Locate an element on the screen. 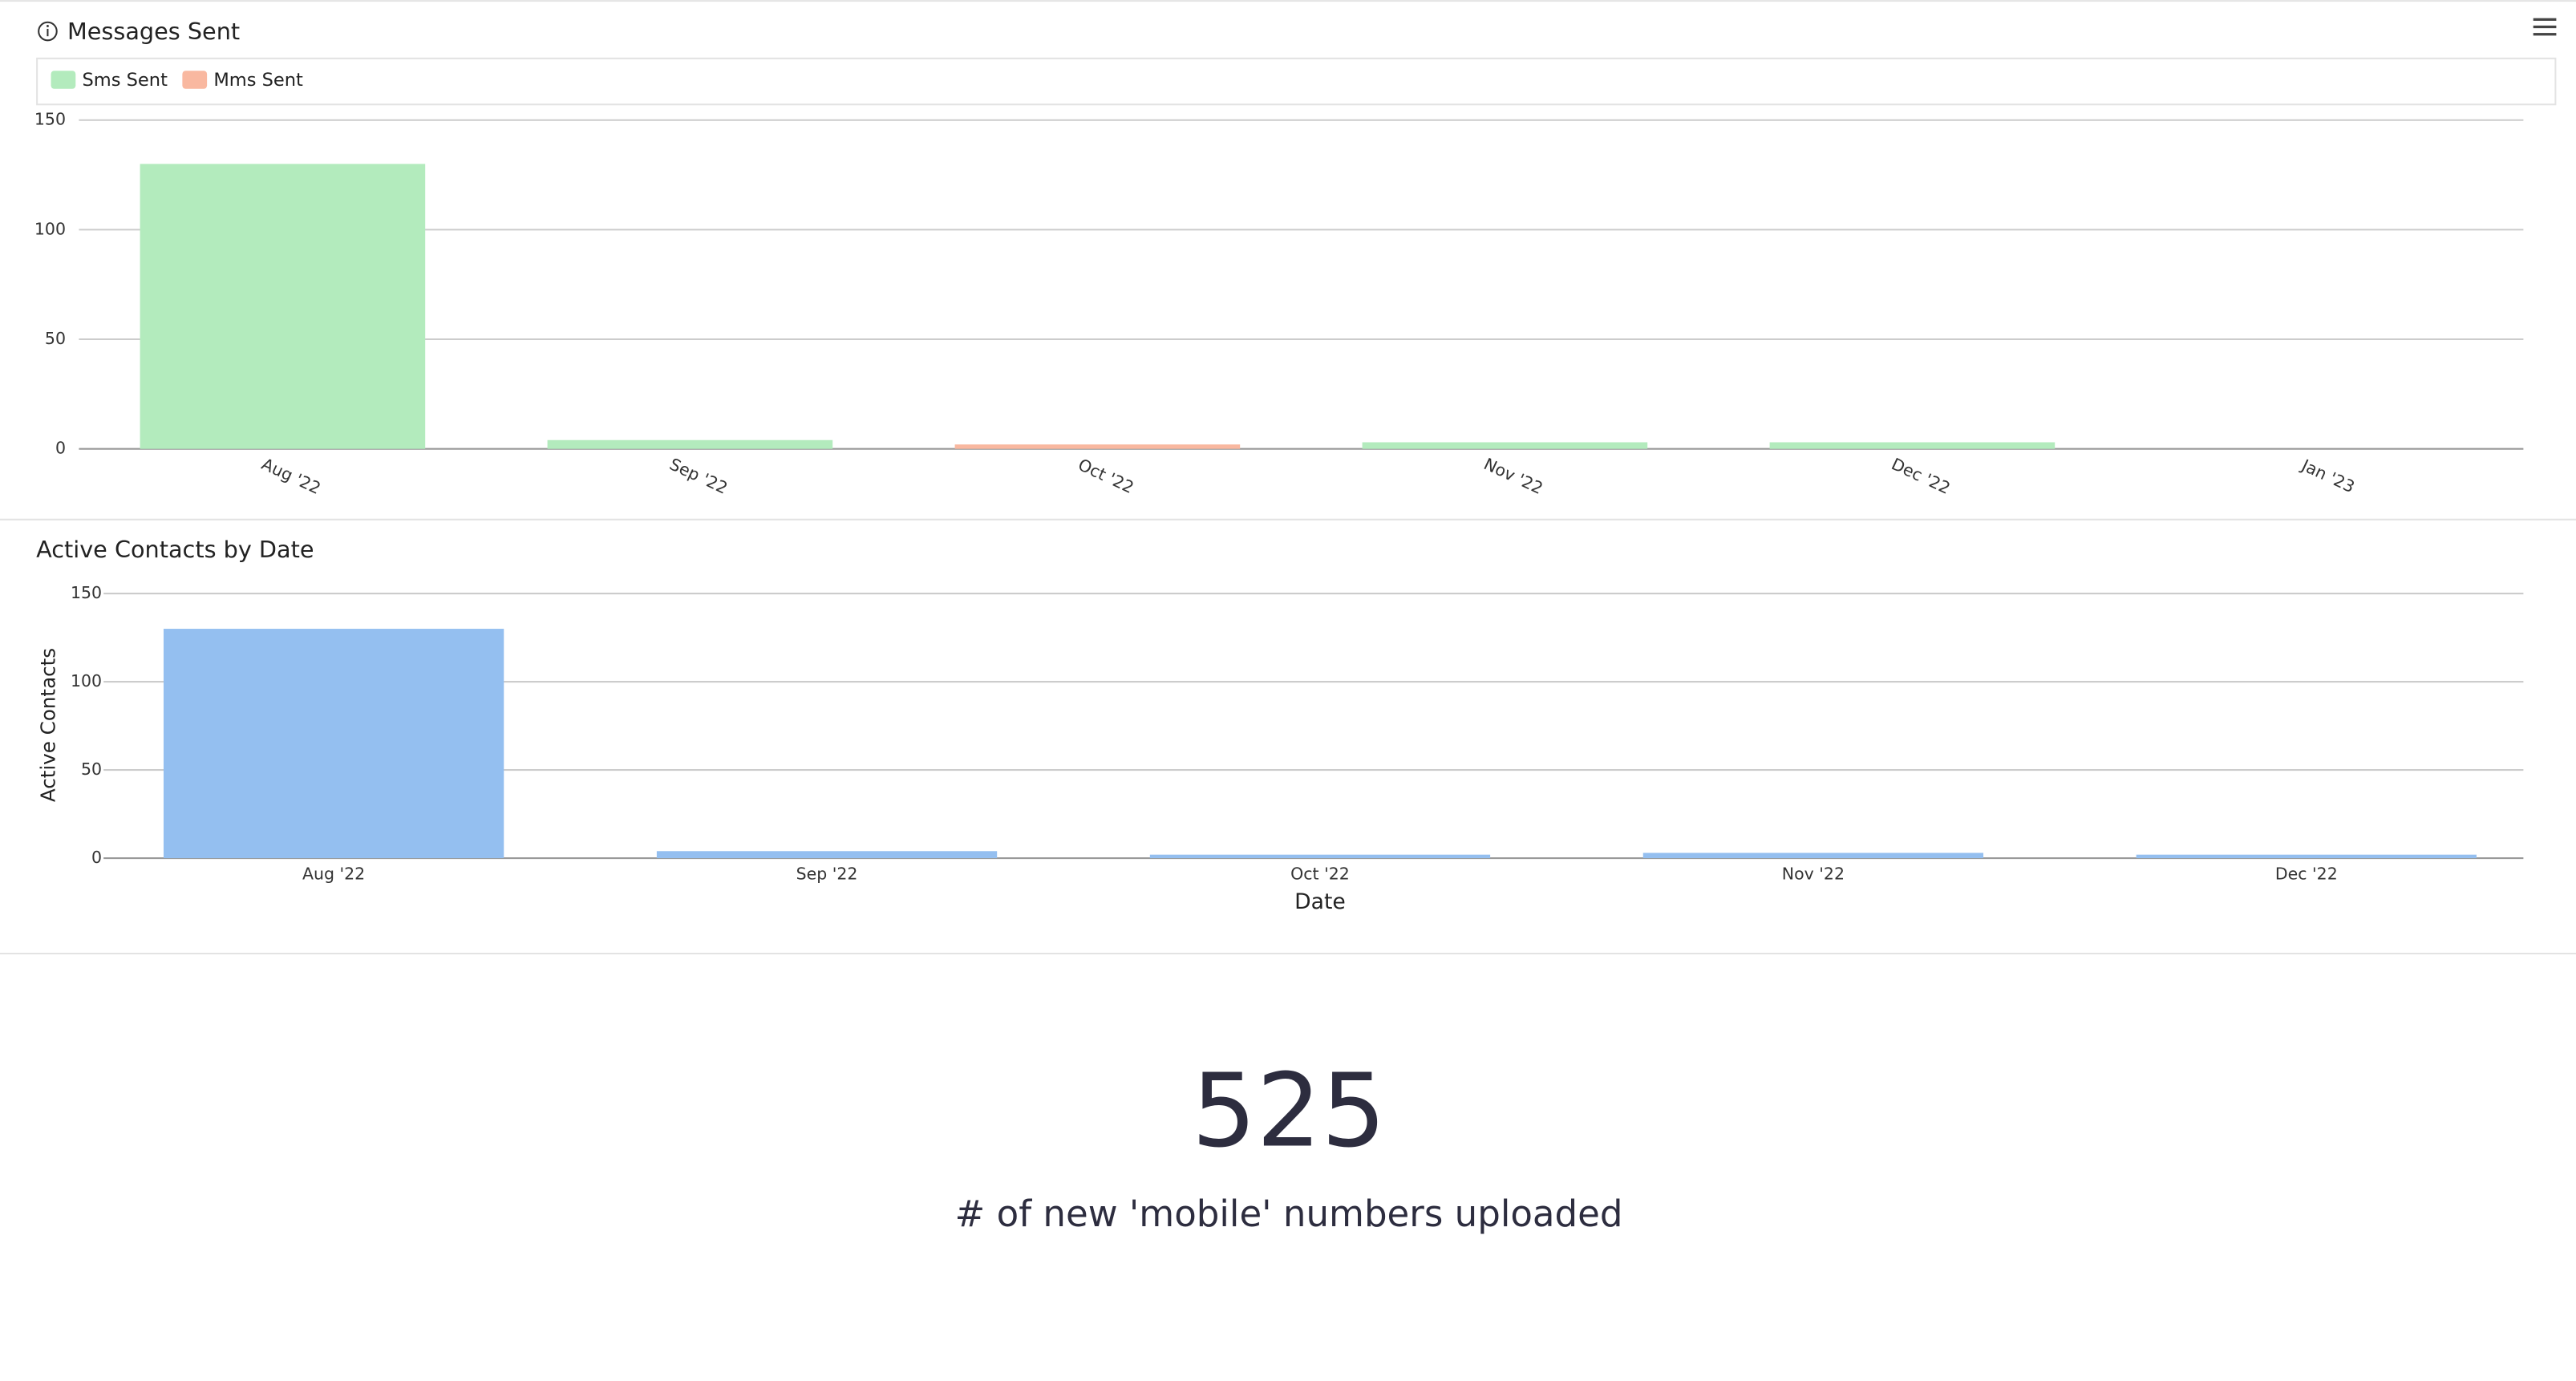 The image size is (2576, 1381). y-axis-label: Active Contacts is located at coordinates (47, 725).